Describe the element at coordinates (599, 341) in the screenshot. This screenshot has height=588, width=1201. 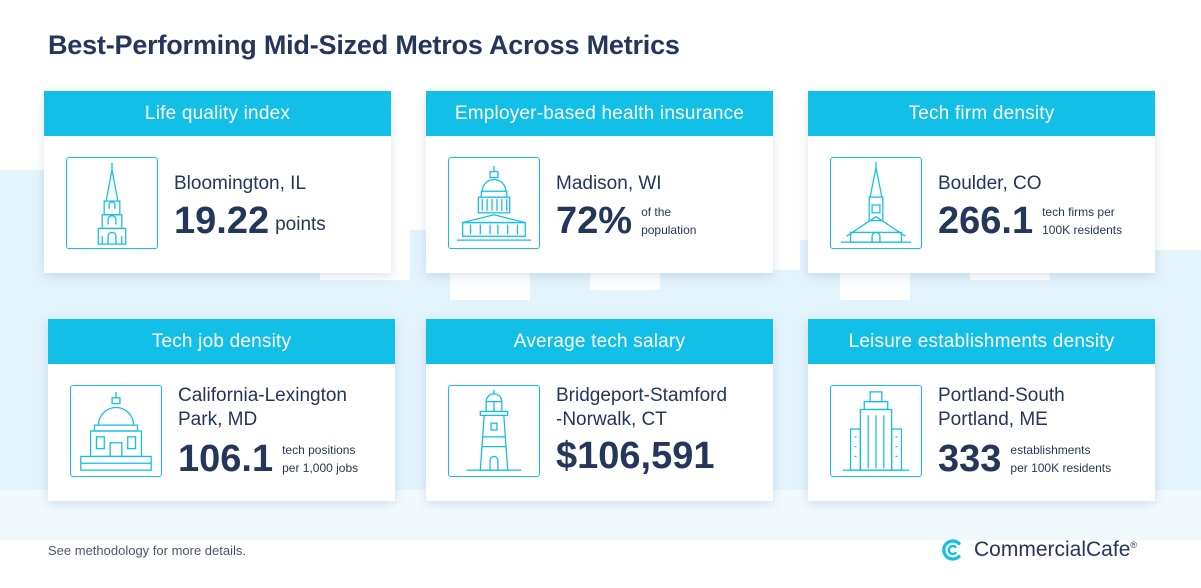
I see `card-header: Average tech salary` at that location.